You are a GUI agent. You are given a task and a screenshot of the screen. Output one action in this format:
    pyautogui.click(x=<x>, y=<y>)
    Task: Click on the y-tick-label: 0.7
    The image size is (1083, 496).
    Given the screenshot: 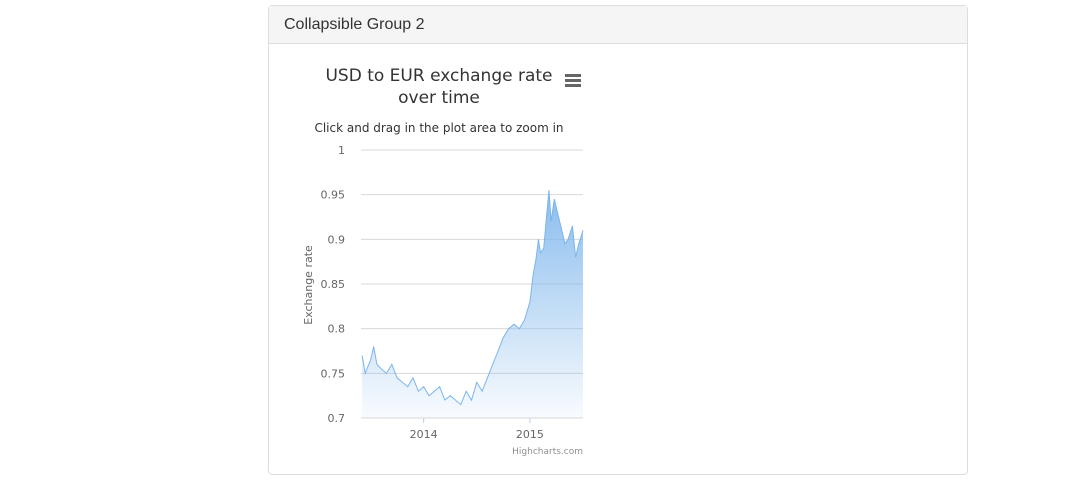 What is the action you would take?
    pyautogui.click(x=337, y=418)
    